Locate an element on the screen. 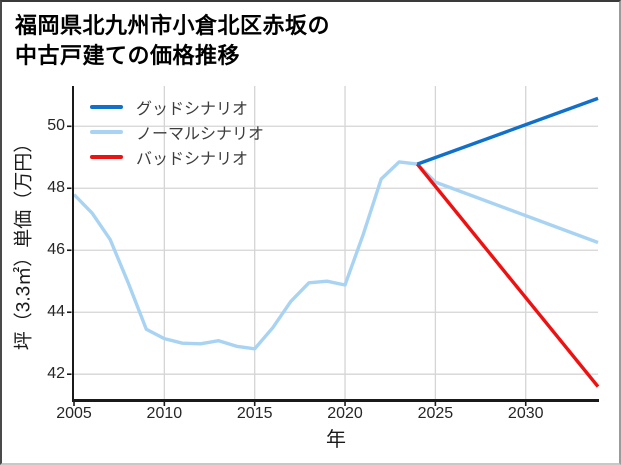  legend-item-normal: ノーマルシナリオ is located at coordinates (177, 131).